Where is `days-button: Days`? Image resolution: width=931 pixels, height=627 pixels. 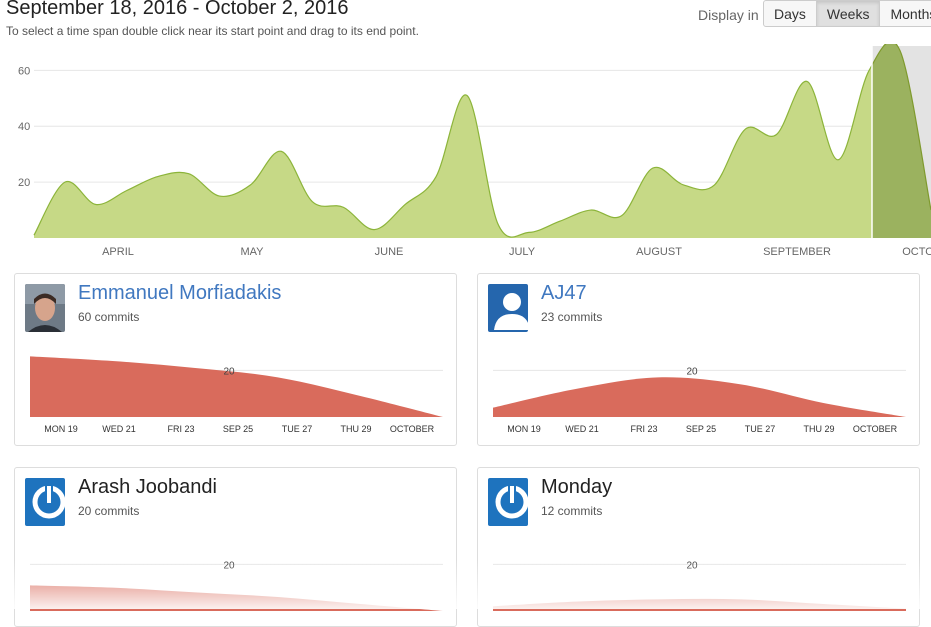 days-button: Days is located at coordinates (790, 13).